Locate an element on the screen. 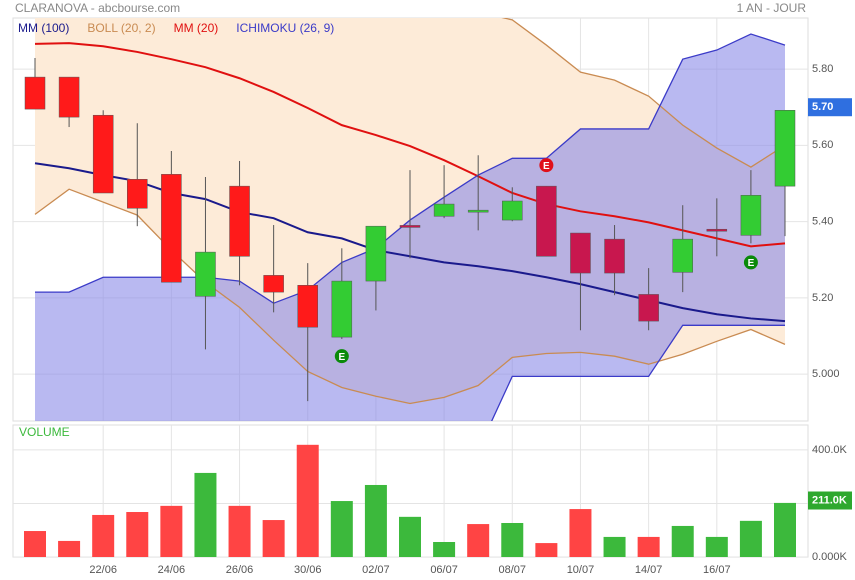  x-tick-label: 16/07 is located at coordinates (717, 570).